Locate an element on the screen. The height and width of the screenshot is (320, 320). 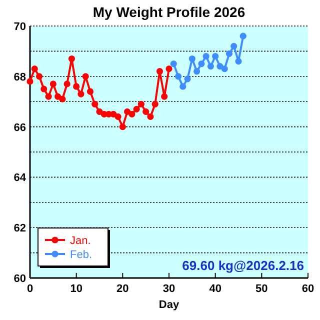
legend-label: Jan. is located at coordinates (80, 241).